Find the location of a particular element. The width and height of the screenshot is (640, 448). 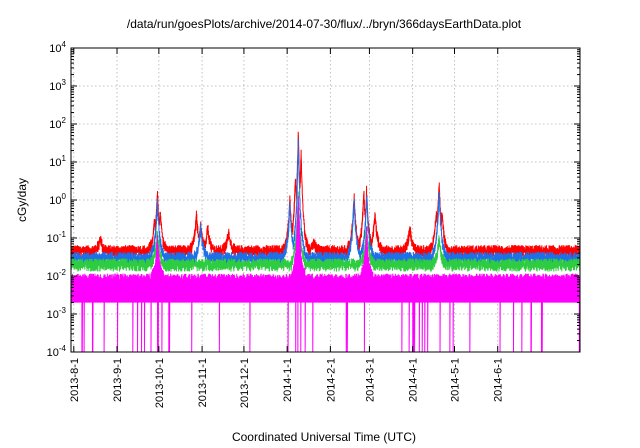

x-tick-label: 2014-2-1 is located at coordinates (331, 380).